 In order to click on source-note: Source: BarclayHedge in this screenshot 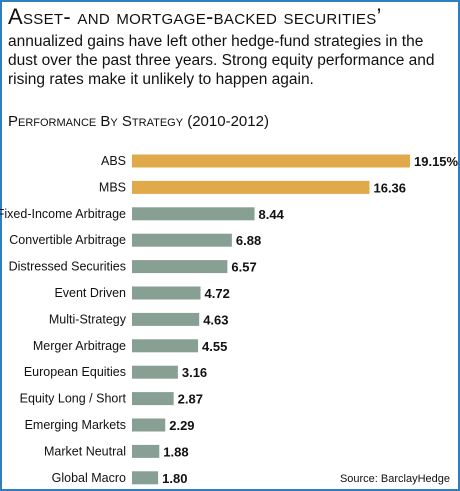, I will do `click(394, 479)`.